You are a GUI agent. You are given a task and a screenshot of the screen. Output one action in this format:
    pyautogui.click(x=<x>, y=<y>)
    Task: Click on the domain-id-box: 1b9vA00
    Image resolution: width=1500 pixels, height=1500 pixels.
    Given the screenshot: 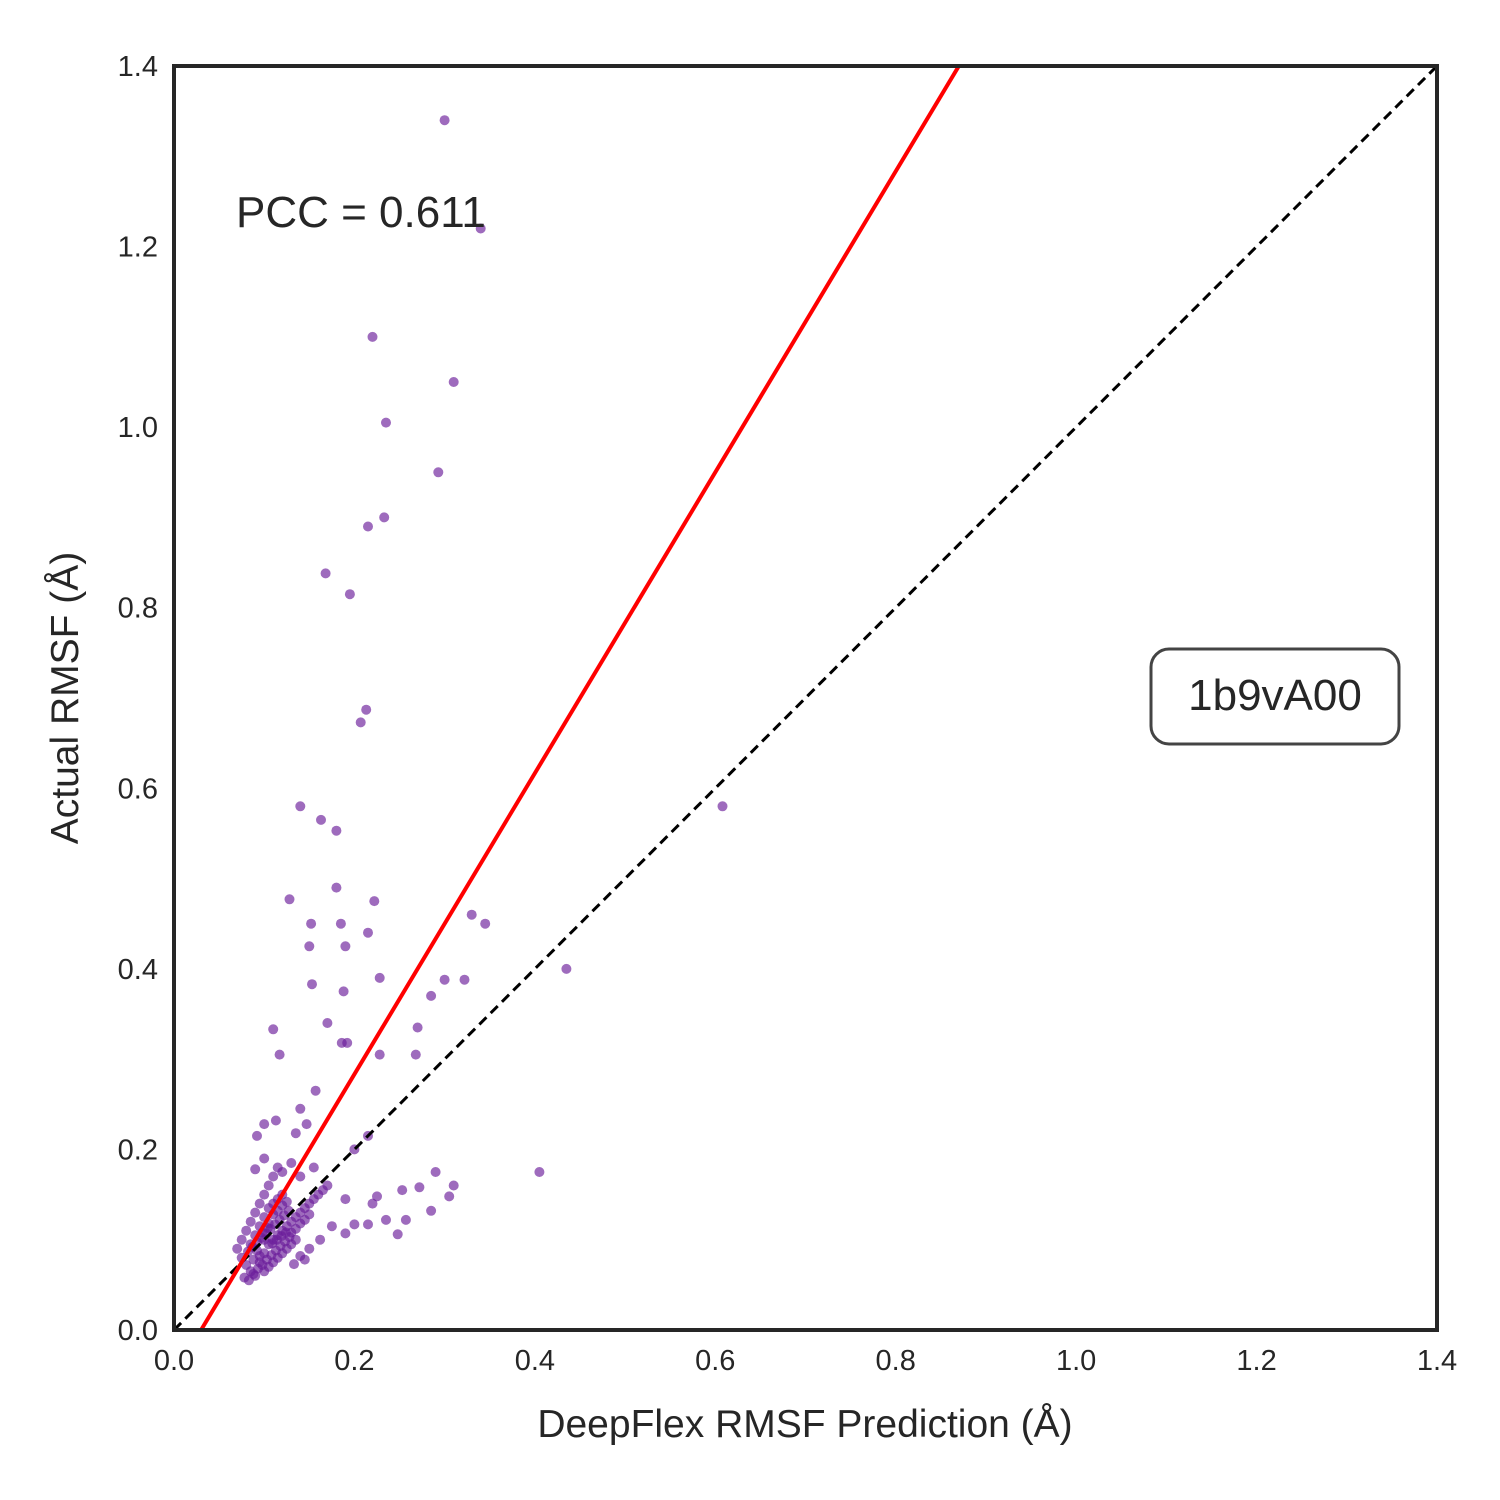 What is the action you would take?
    pyautogui.click(x=1275, y=696)
    